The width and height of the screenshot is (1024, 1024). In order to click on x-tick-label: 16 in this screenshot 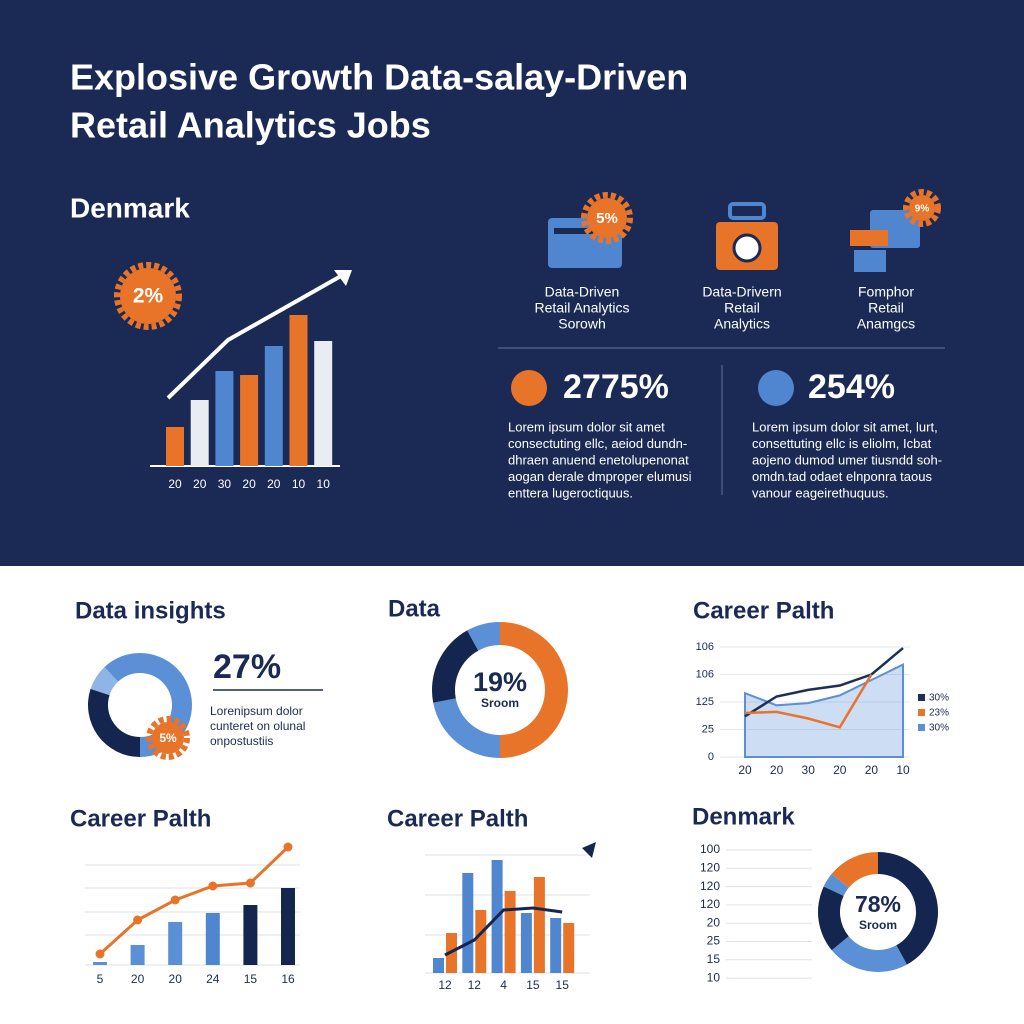, I will do `click(288, 979)`.